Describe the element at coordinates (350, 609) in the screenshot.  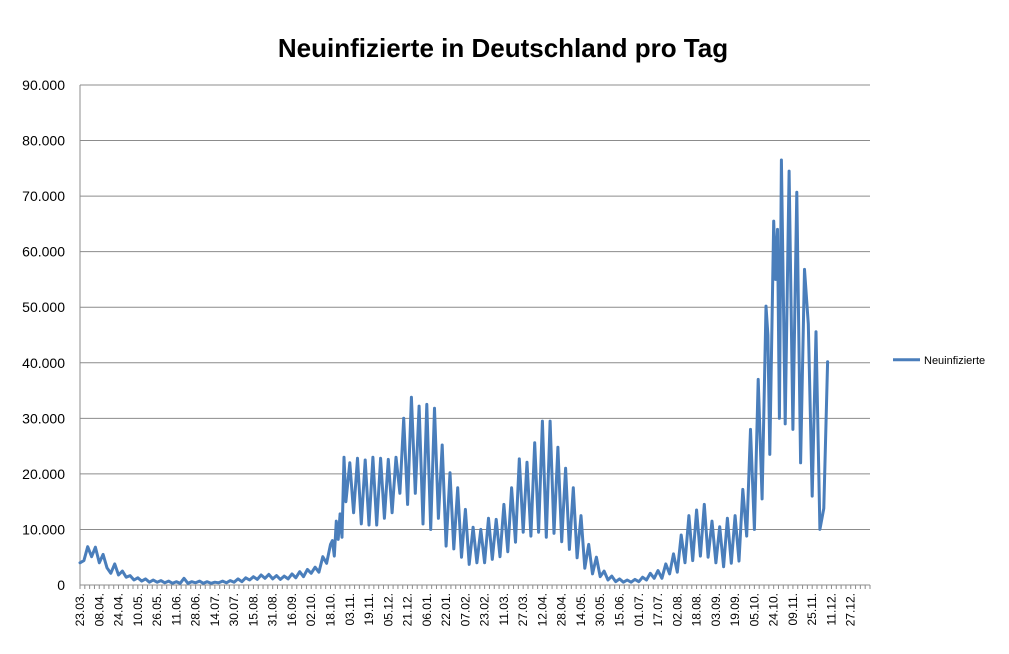
I see `x-tick-label: 03.11.` at that location.